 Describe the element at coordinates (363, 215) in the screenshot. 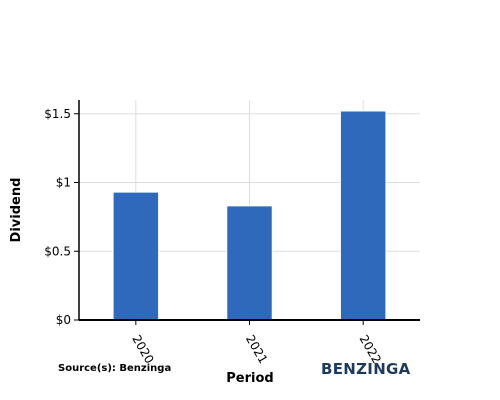

I see `bar-2022` at that location.